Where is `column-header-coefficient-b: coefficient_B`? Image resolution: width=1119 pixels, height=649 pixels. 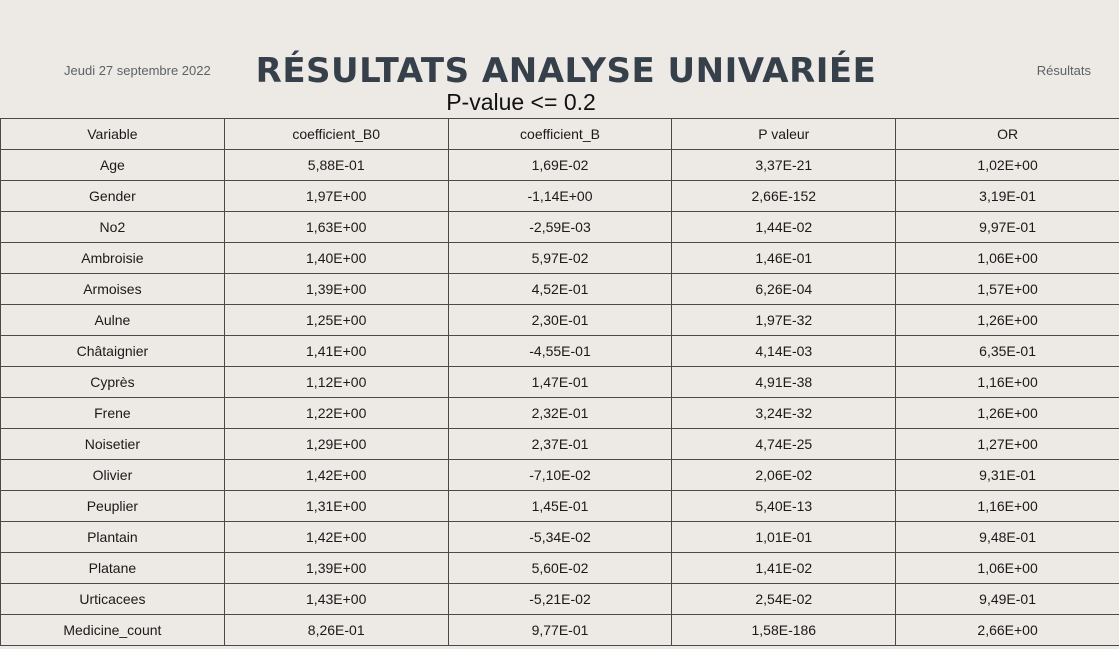
column-header-coefficient-b: coefficient_B is located at coordinates (560, 134).